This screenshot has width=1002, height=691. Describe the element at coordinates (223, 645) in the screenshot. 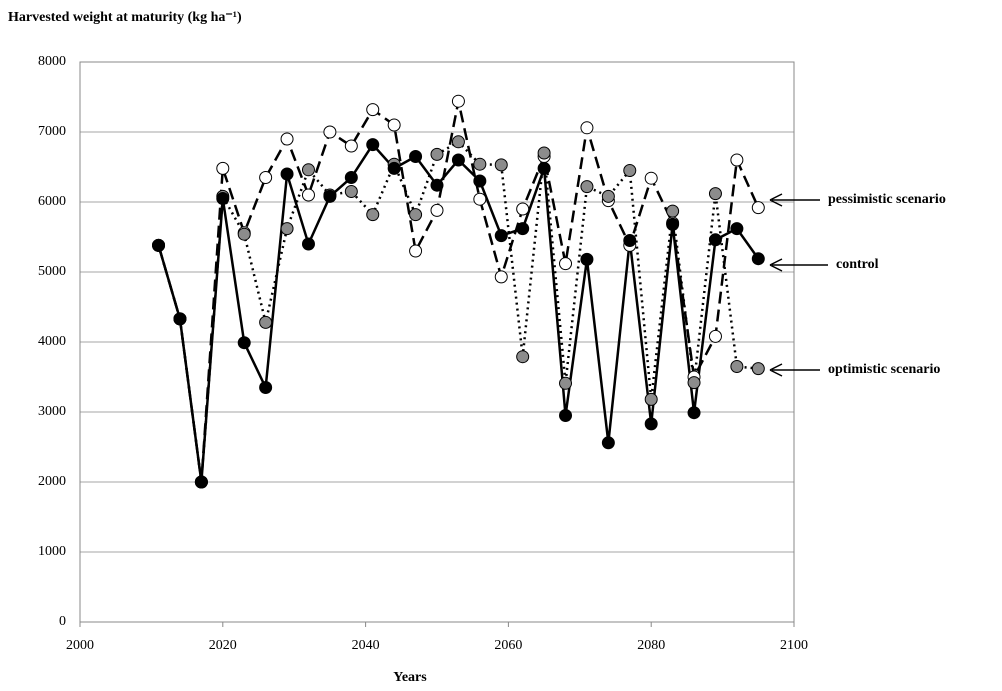

I see `x-tick-label: 2020` at that location.